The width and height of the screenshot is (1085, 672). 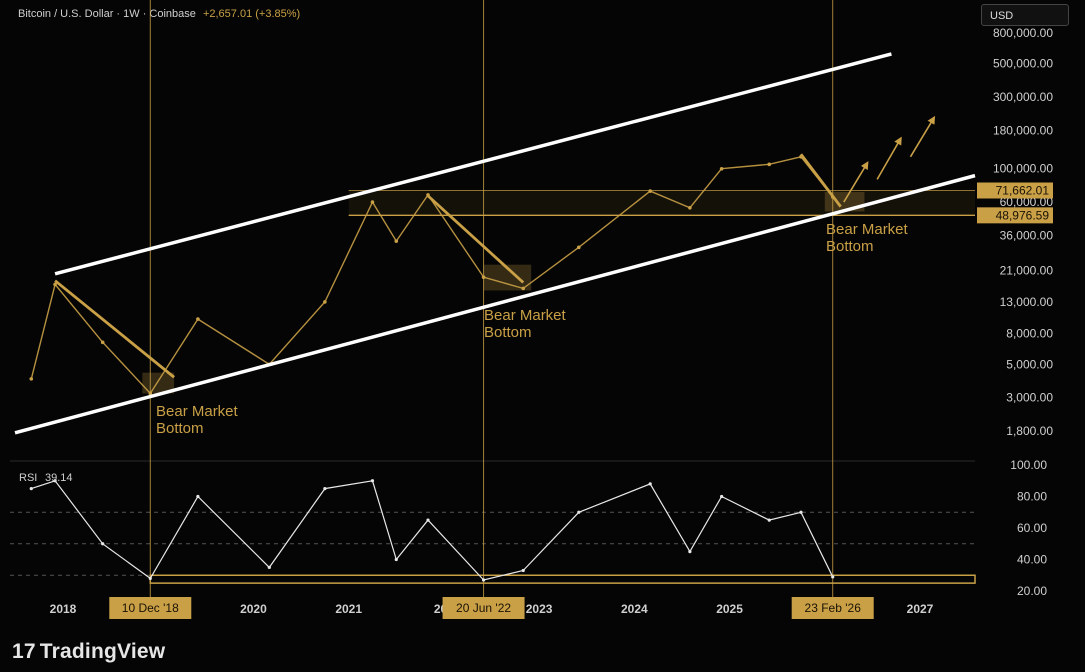 I want to click on price-tick-label: 180,000.00, so click(x=1023, y=130).